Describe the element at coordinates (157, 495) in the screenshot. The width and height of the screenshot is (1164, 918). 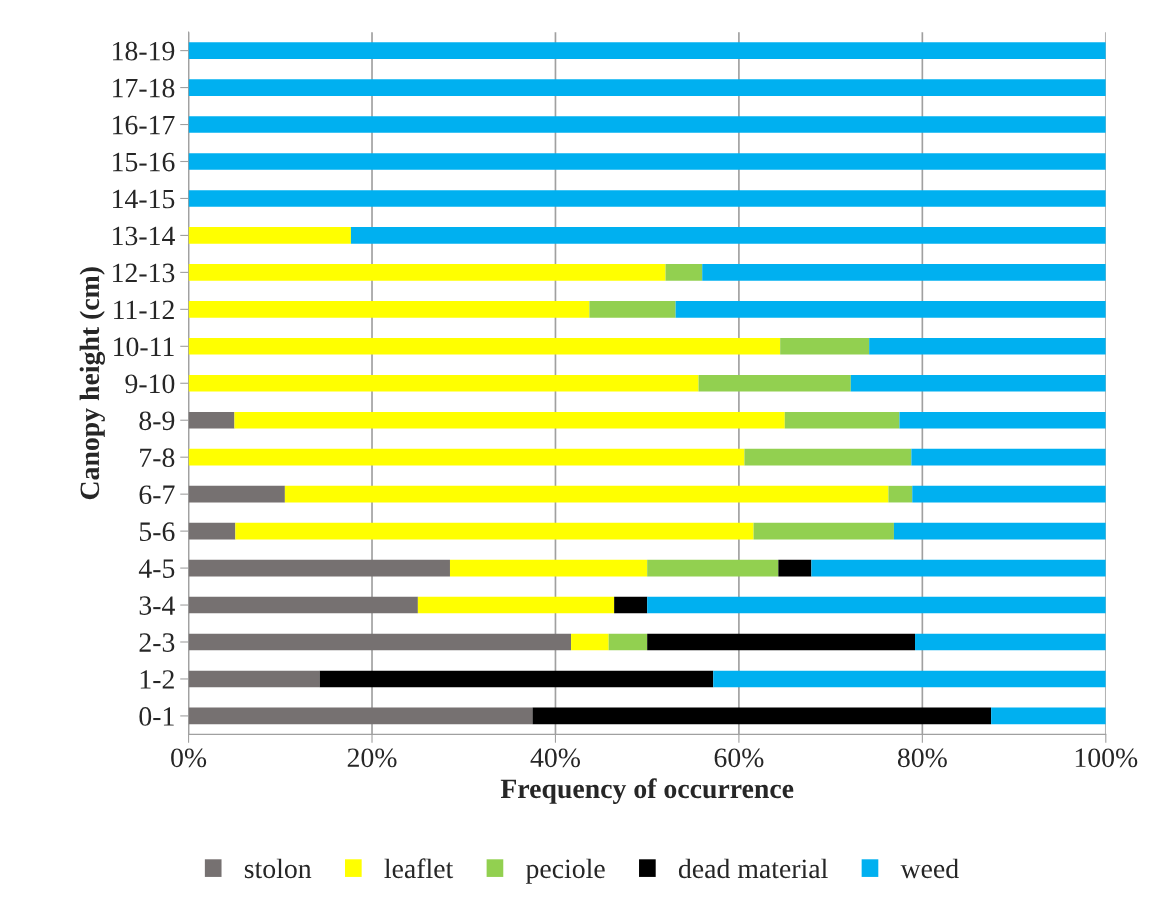
I see `y-tick-label: 6-7` at that location.